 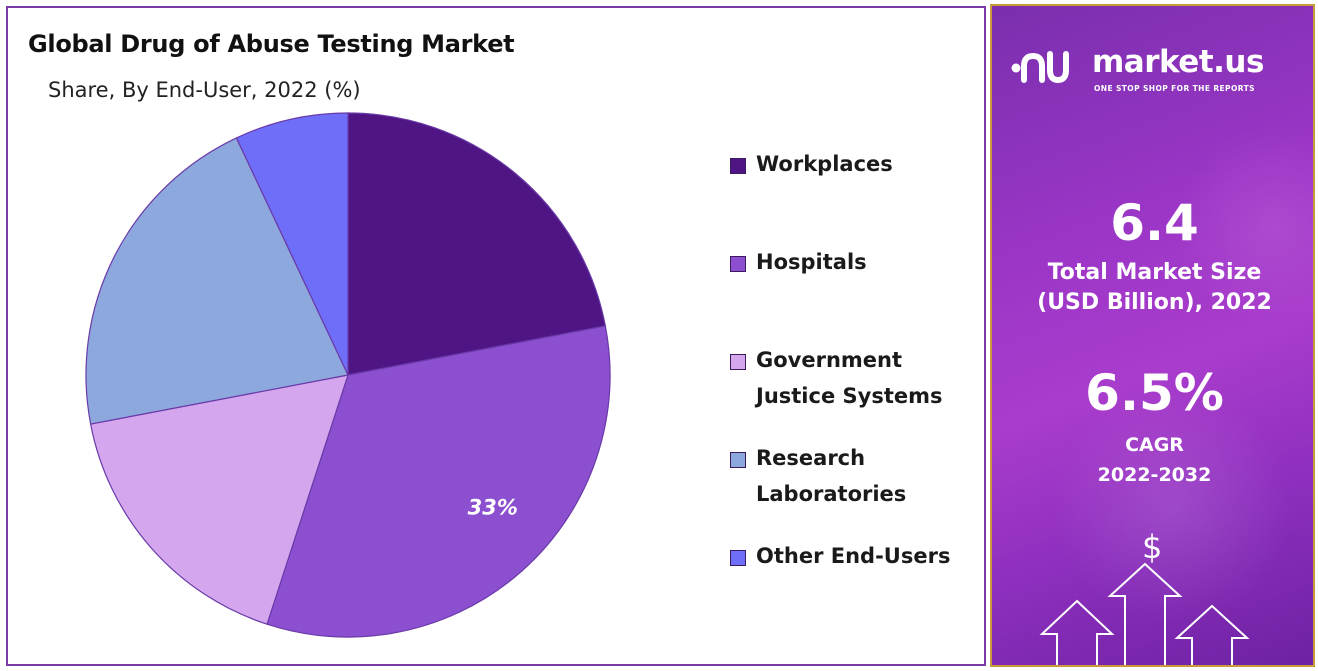 I want to click on growth-arrows-icon, so click(x=1144, y=613).